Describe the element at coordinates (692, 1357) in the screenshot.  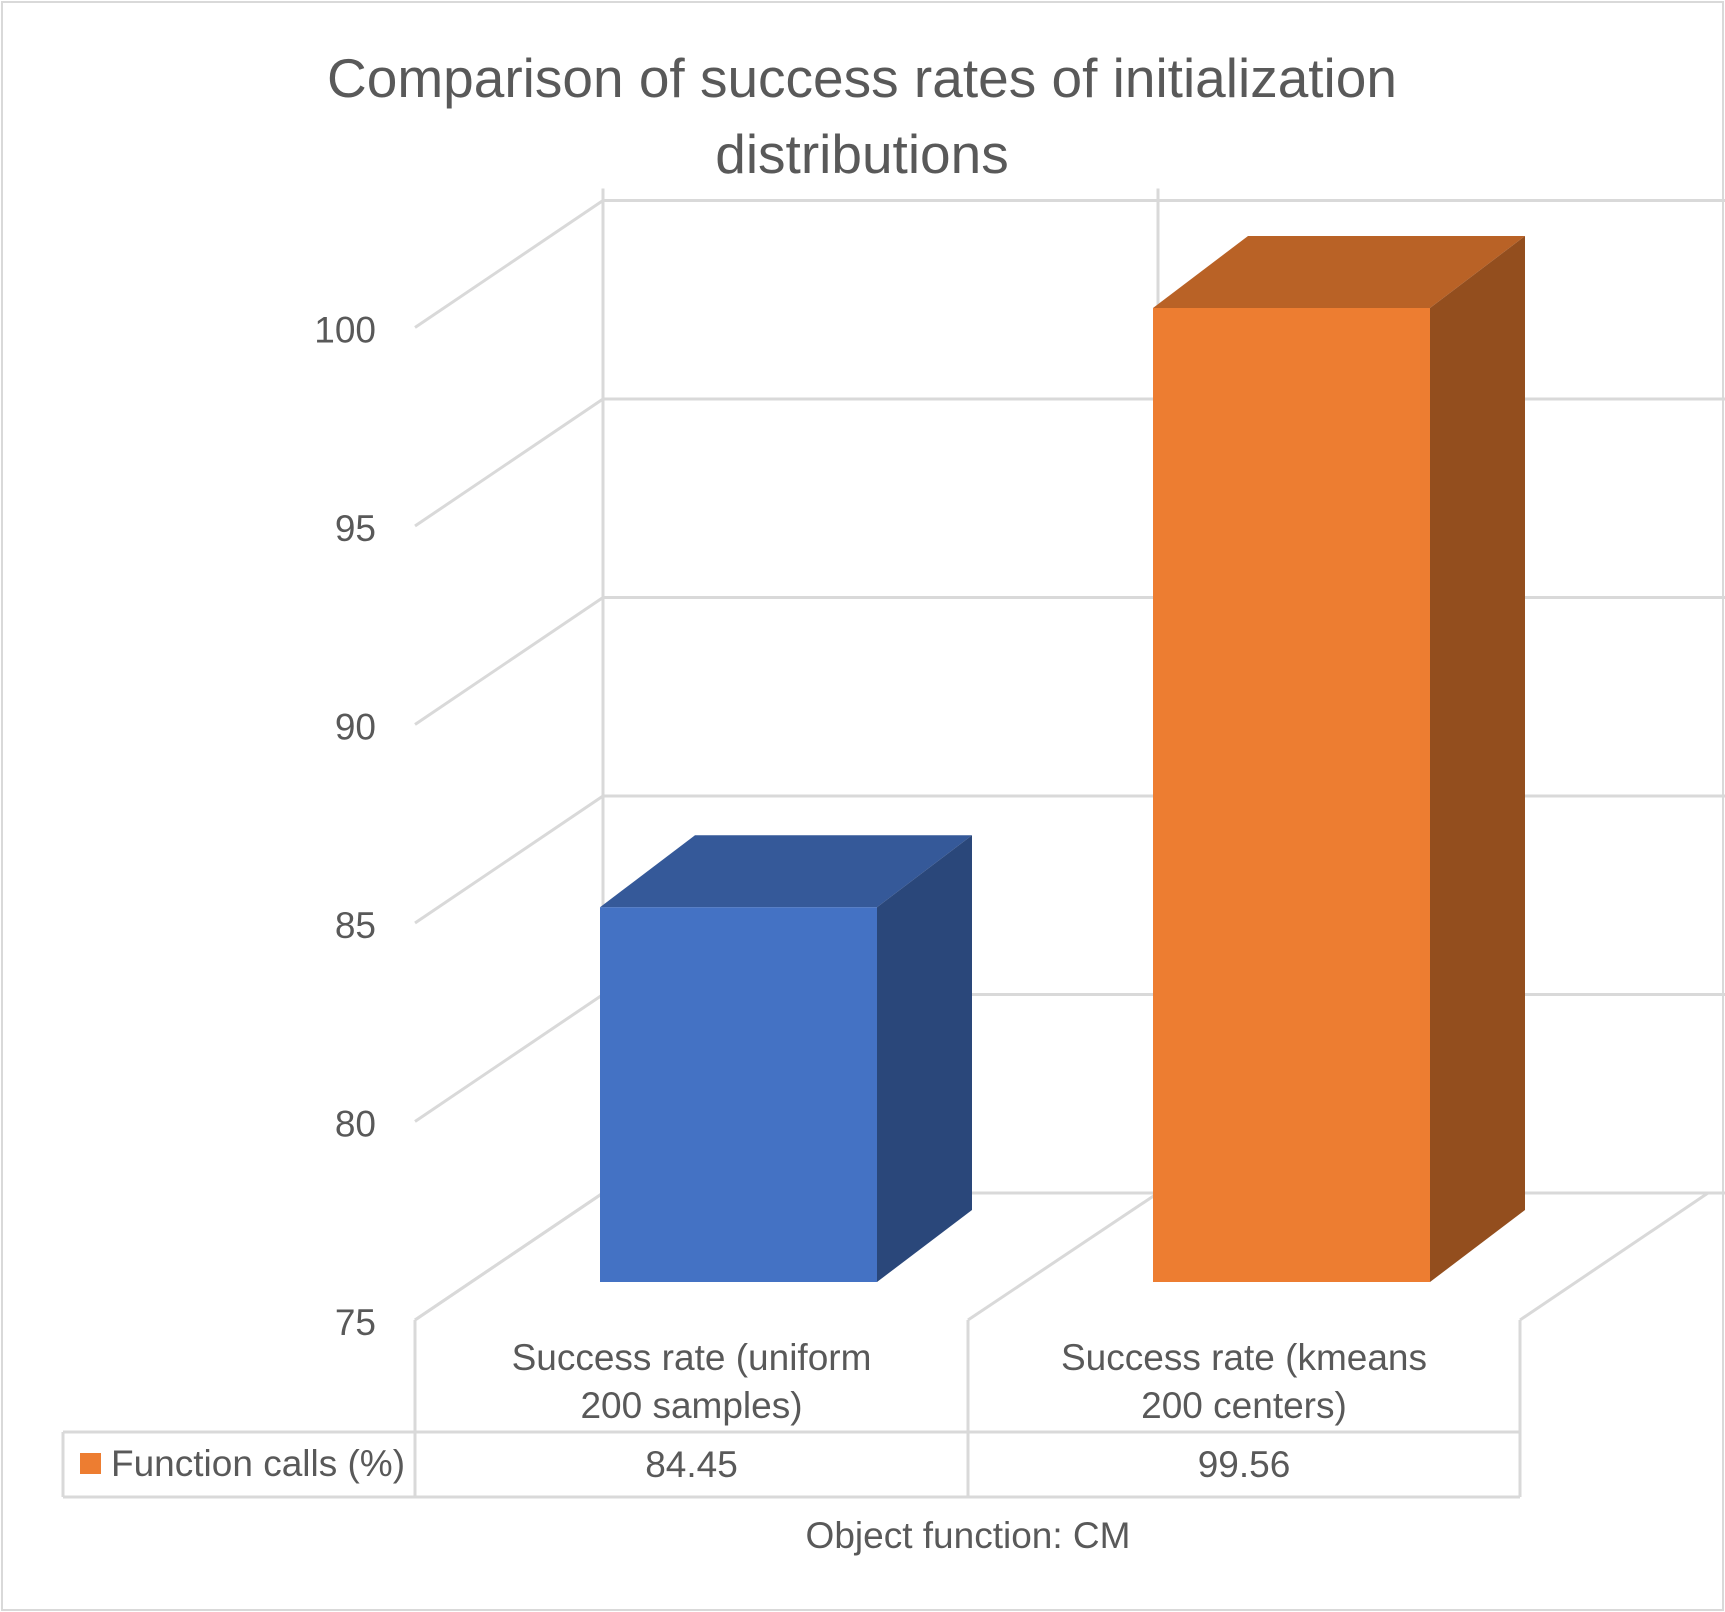
I see `x-category-label: Success rate (uniform` at that location.